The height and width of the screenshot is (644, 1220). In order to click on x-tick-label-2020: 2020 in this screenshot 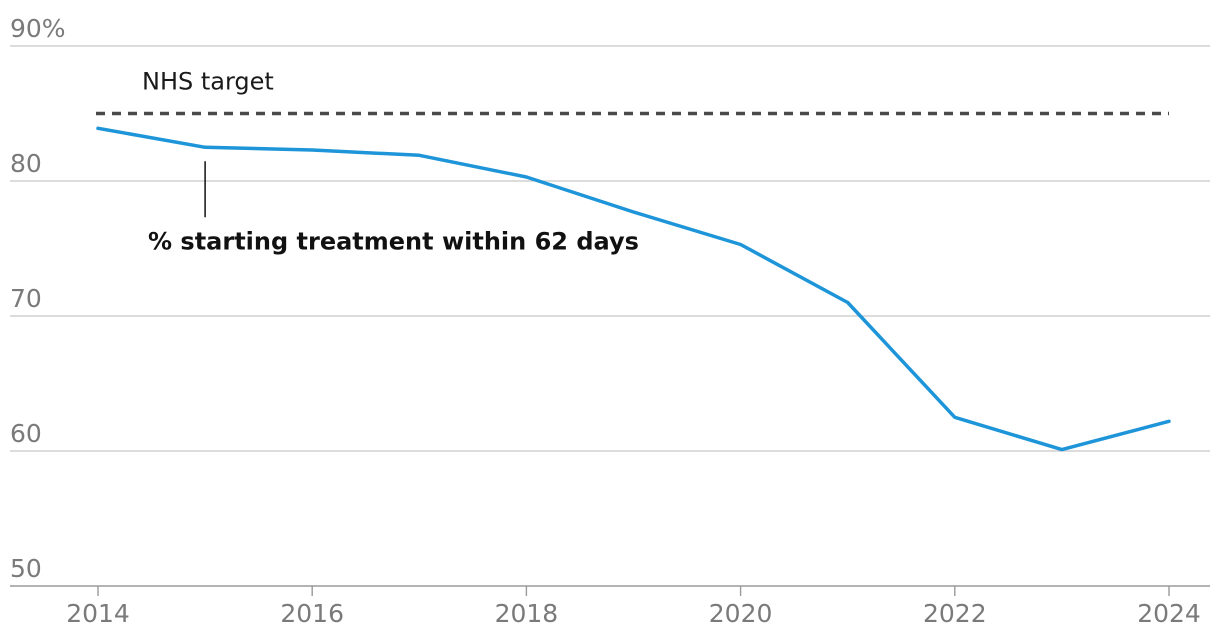, I will do `click(741, 613)`.